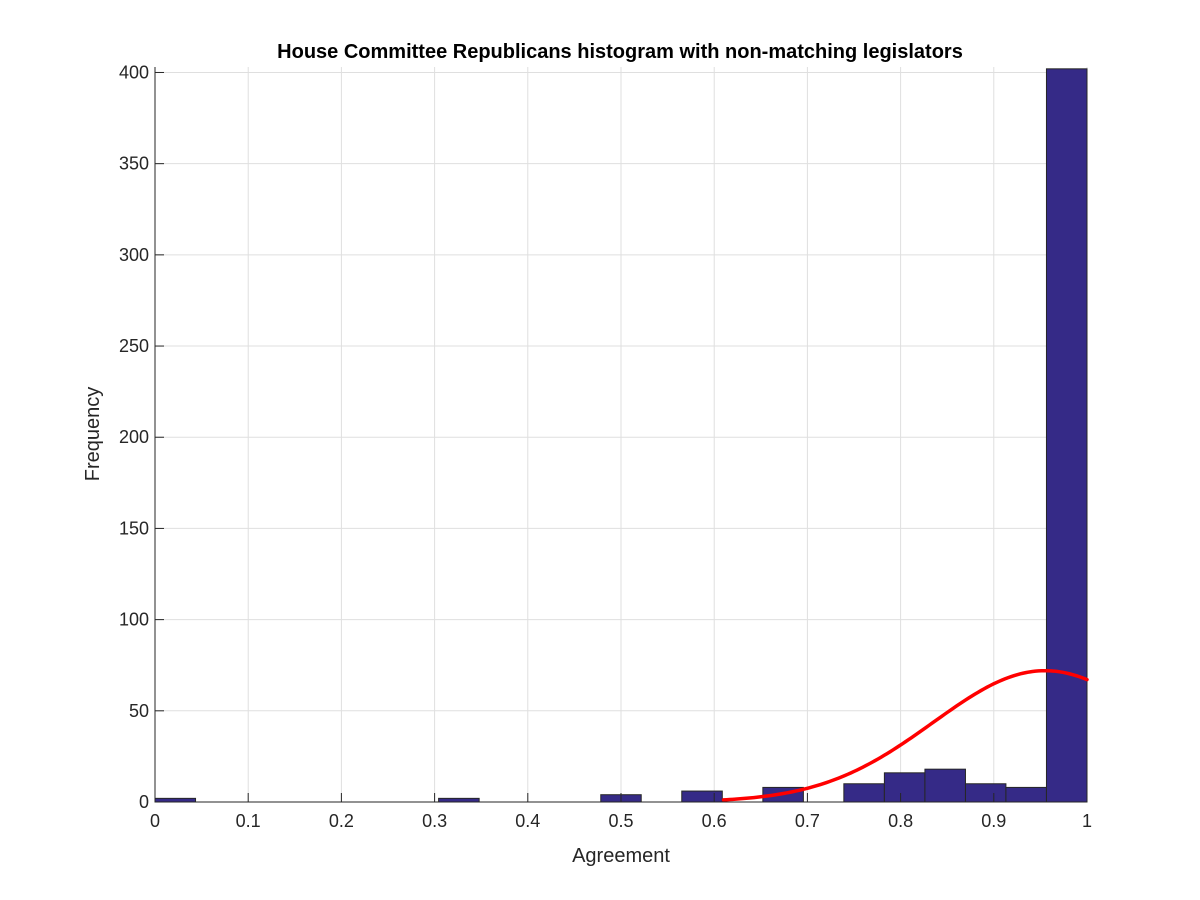 The image size is (1200, 900). Describe the element at coordinates (93, 434) in the screenshot. I see `y-axis-label: Frequency` at that location.